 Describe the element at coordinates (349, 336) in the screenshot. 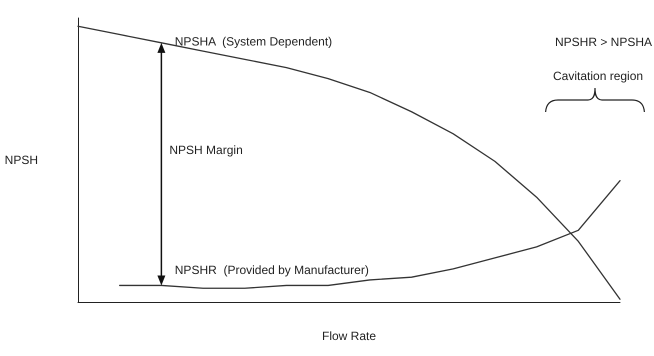

I see `x-axis-title: Flow Rate` at that location.